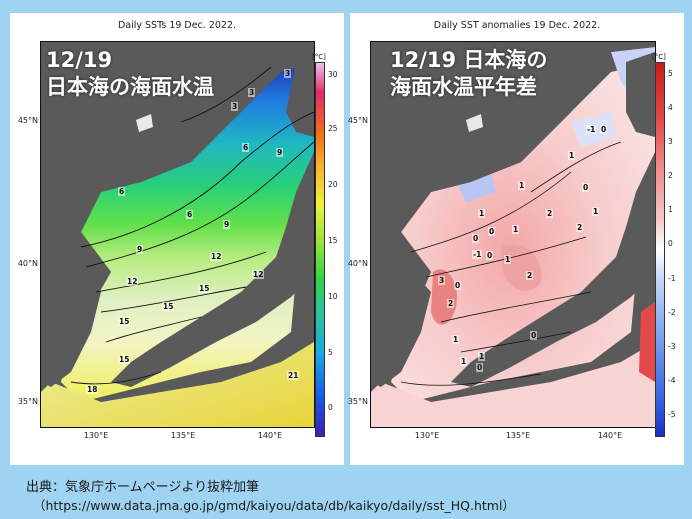 The image size is (692, 519). What do you see at coordinates (333, 240) in the screenshot?
I see `sst-colorbar-tick: 15` at bounding box center [333, 240].